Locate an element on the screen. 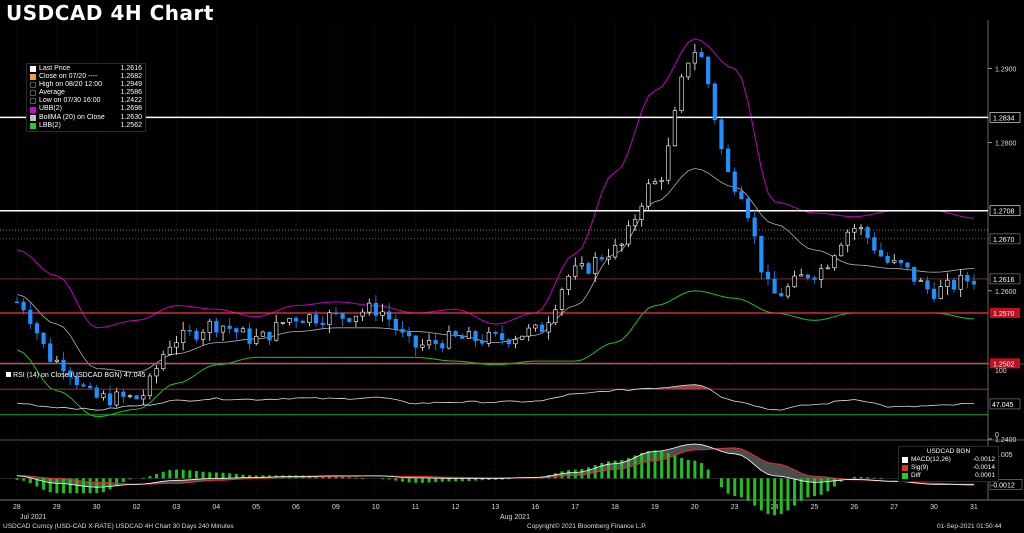 Image resolution: width=1024 pixels, height=533 pixels. level-tag-label: 1.2708 is located at coordinates (1004, 212).